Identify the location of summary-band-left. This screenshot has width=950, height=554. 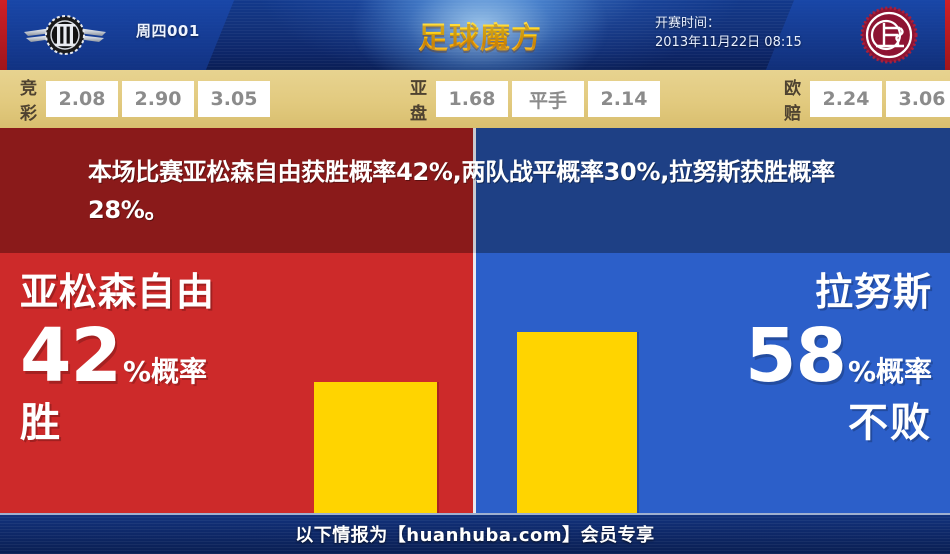
(237, 190).